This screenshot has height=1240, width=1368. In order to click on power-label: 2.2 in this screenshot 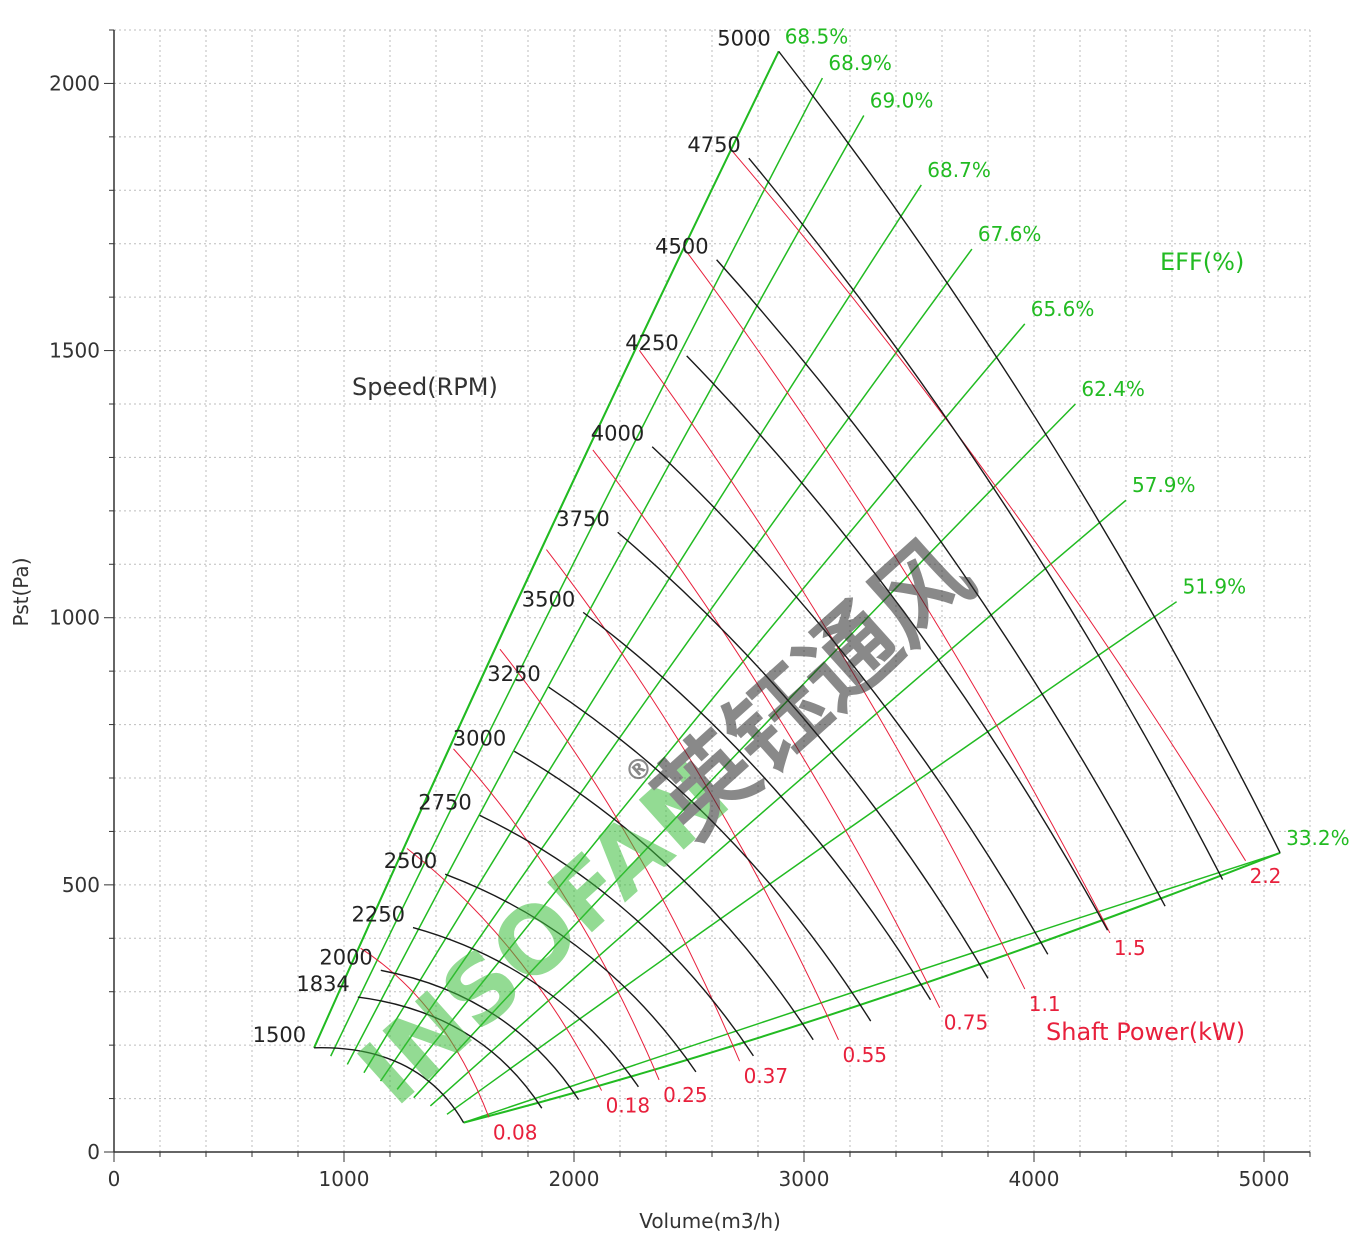, I will do `click(1266, 876)`.